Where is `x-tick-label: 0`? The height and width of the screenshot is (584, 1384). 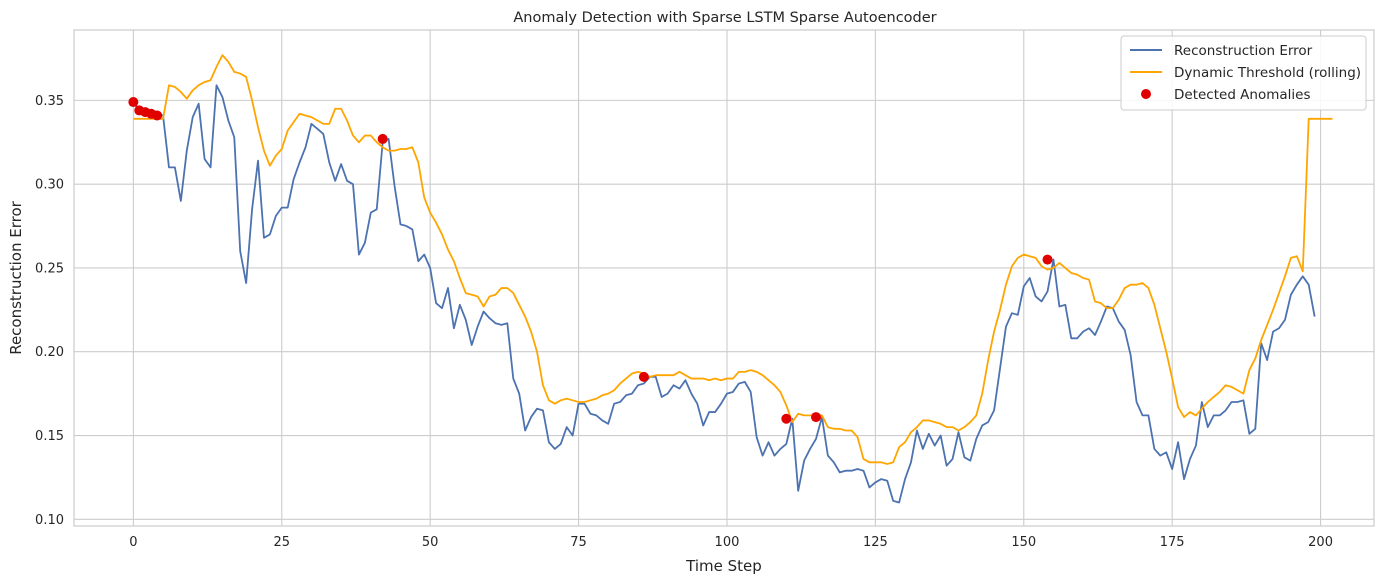
x-tick-label: 0 is located at coordinates (133, 542).